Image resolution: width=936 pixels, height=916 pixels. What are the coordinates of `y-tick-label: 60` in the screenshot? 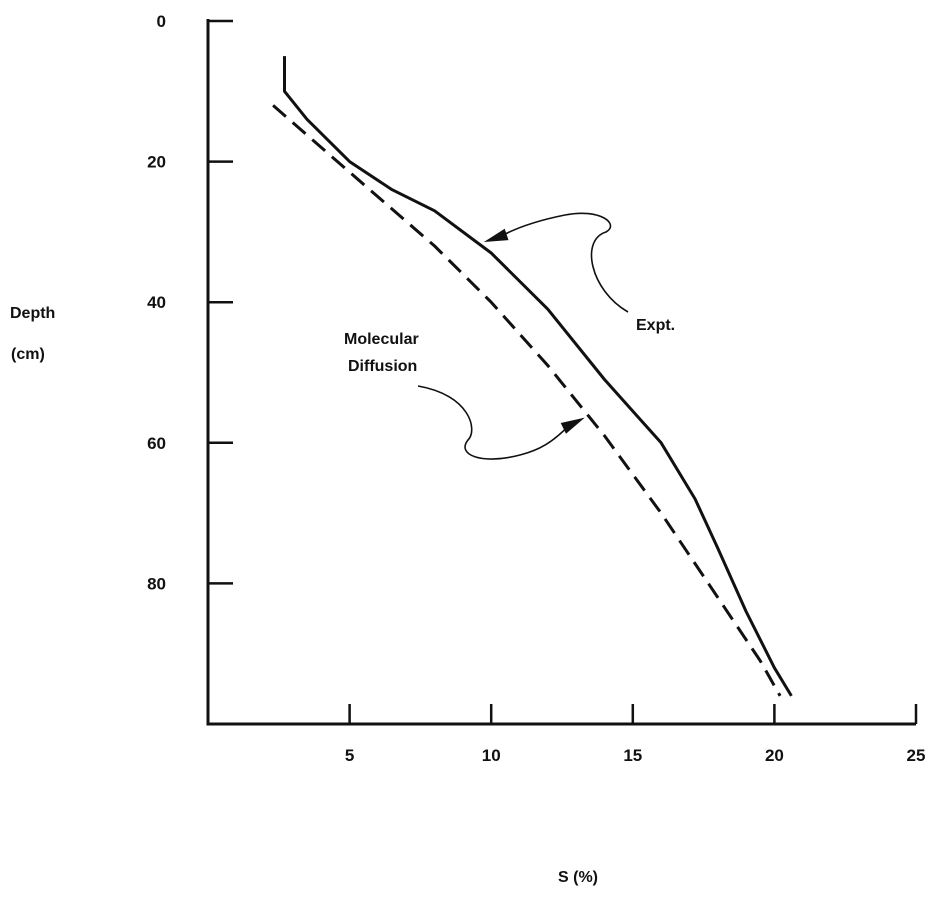 It's located at (156, 443).